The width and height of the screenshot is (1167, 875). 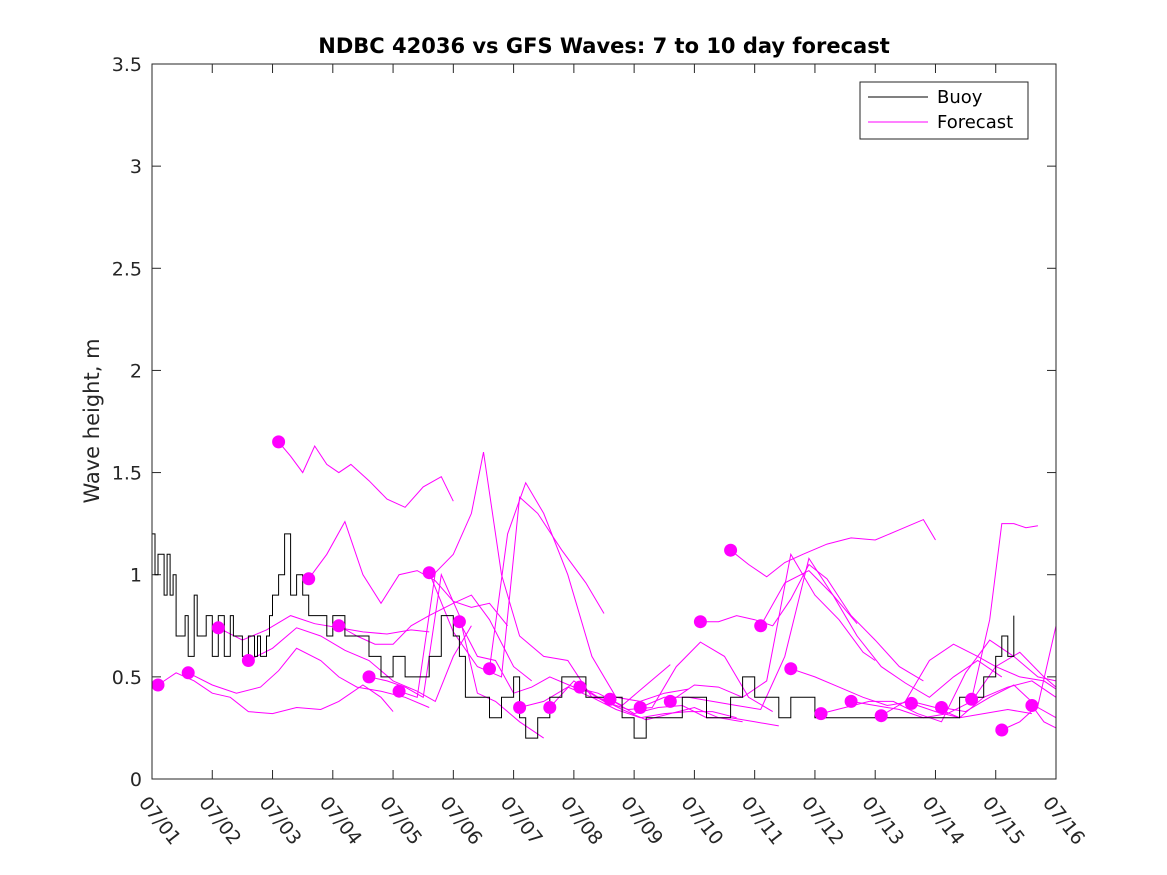 I want to click on y-tick-label: 3, so click(x=136, y=167).